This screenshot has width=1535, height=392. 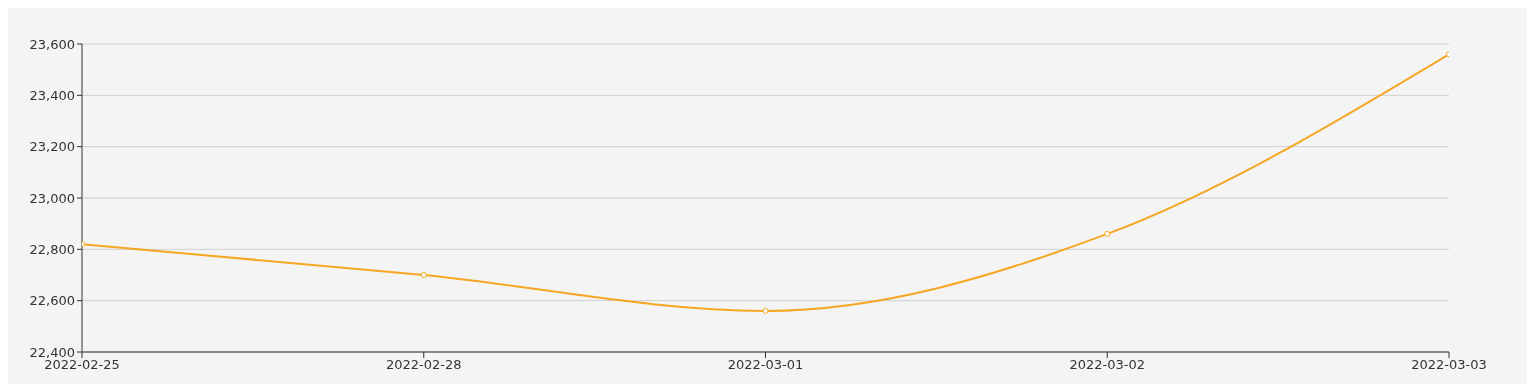 I want to click on y-tick-label: 23,200, so click(x=52, y=147).